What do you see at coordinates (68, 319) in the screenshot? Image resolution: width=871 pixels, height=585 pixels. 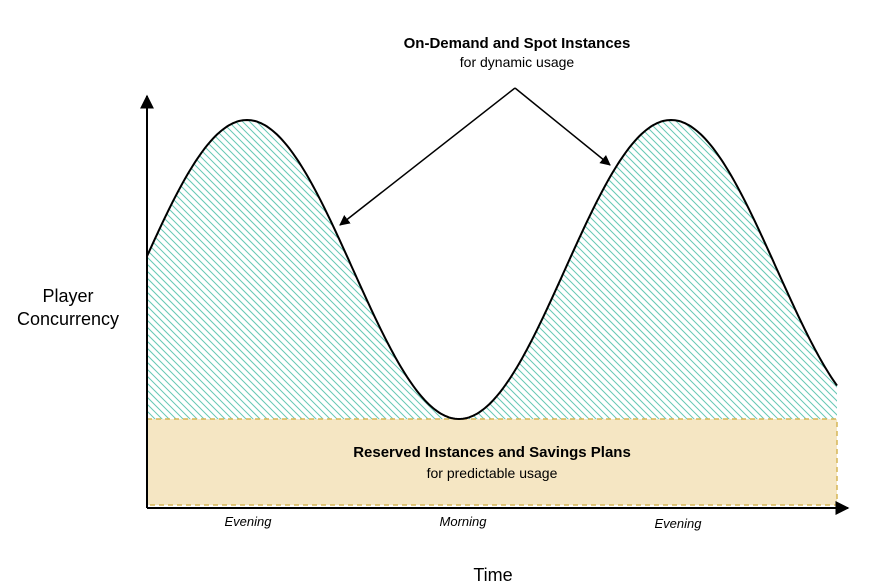 I see `y-axis-label-line2: Concurrency` at bounding box center [68, 319].